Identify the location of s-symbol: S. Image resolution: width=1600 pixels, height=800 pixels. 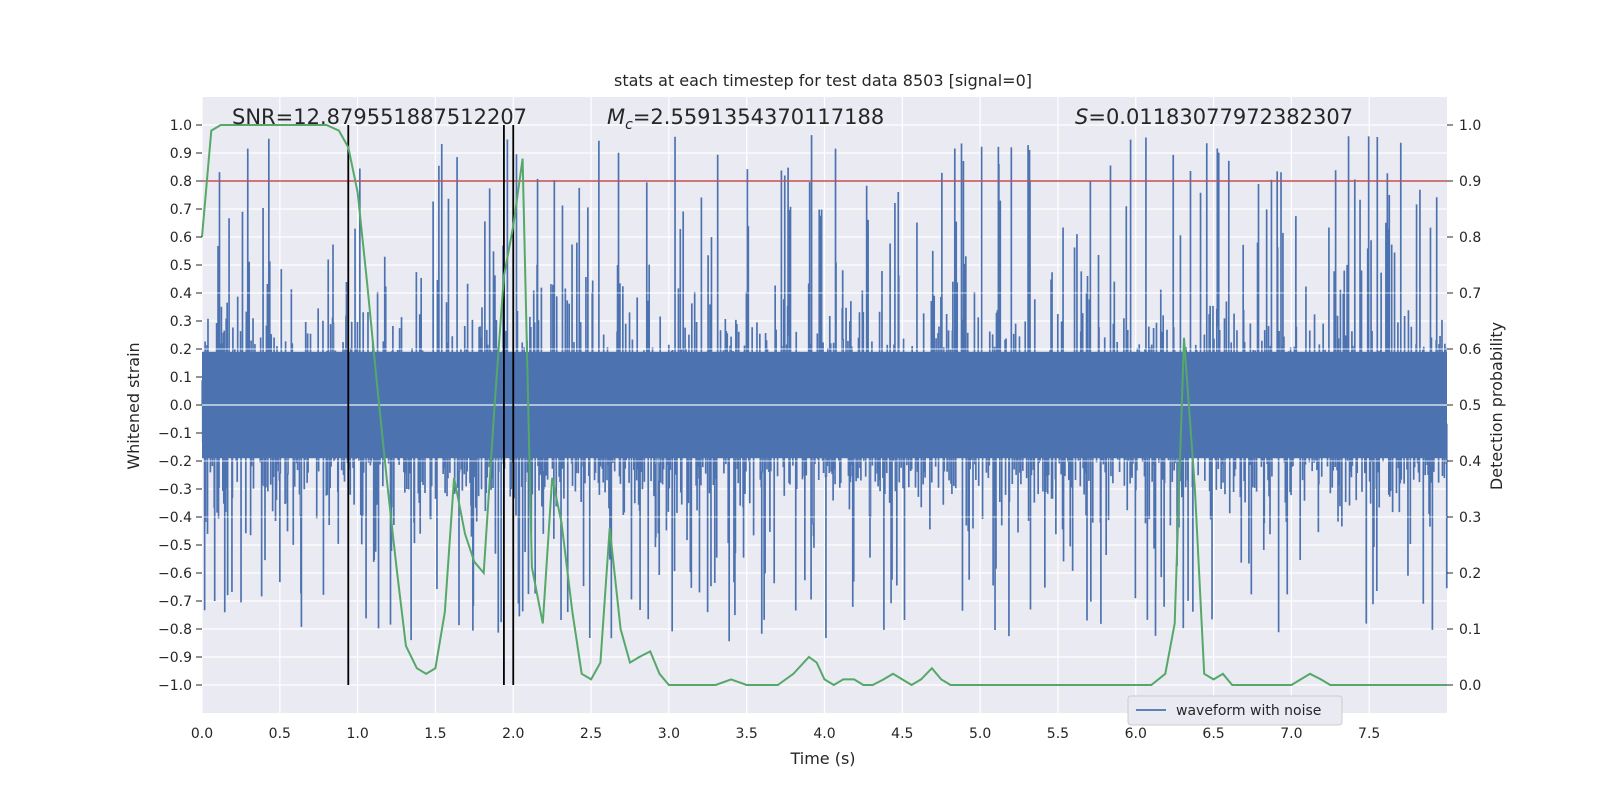
(1081, 117).